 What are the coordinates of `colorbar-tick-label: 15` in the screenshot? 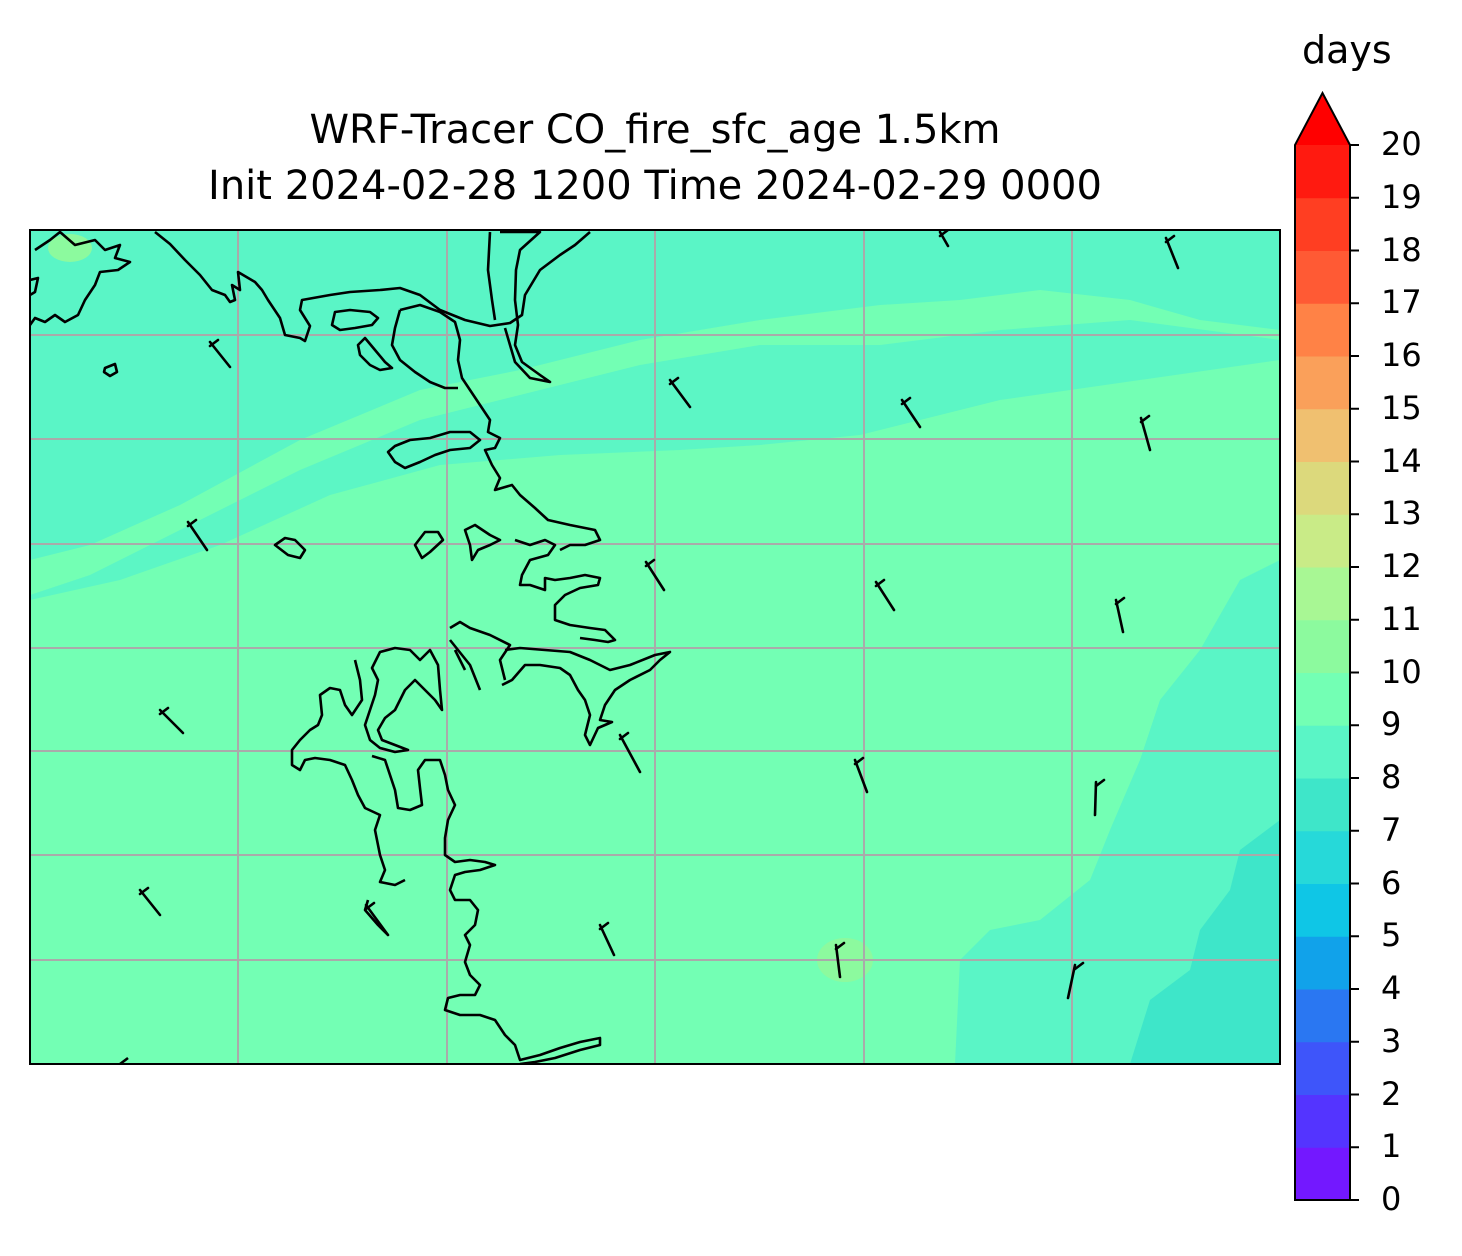 It's located at (1401, 407).